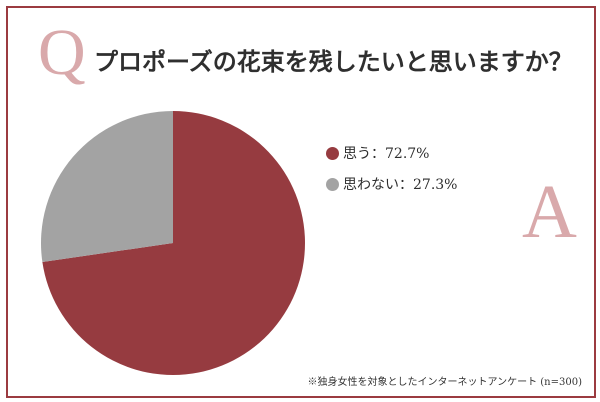 The width and height of the screenshot is (600, 402). Describe the element at coordinates (107, 187) in the screenshot. I see `pie-slice-no` at that location.